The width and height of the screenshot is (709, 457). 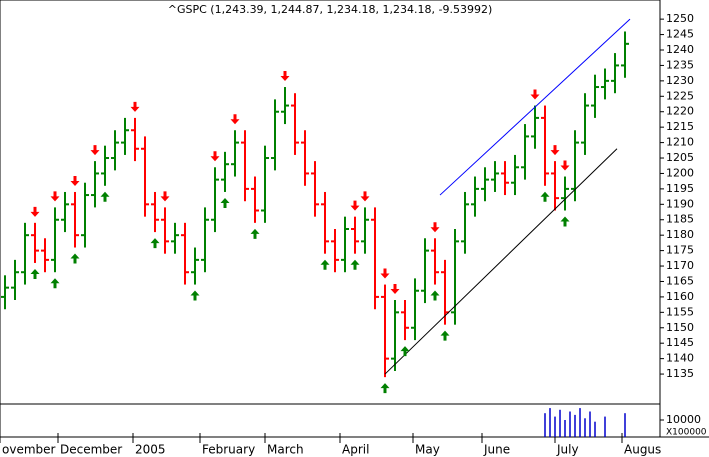 What do you see at coordinates (642, 450) in the screenshot?
I see `x-tick-label: Augus` at bounding box center [642, 450].